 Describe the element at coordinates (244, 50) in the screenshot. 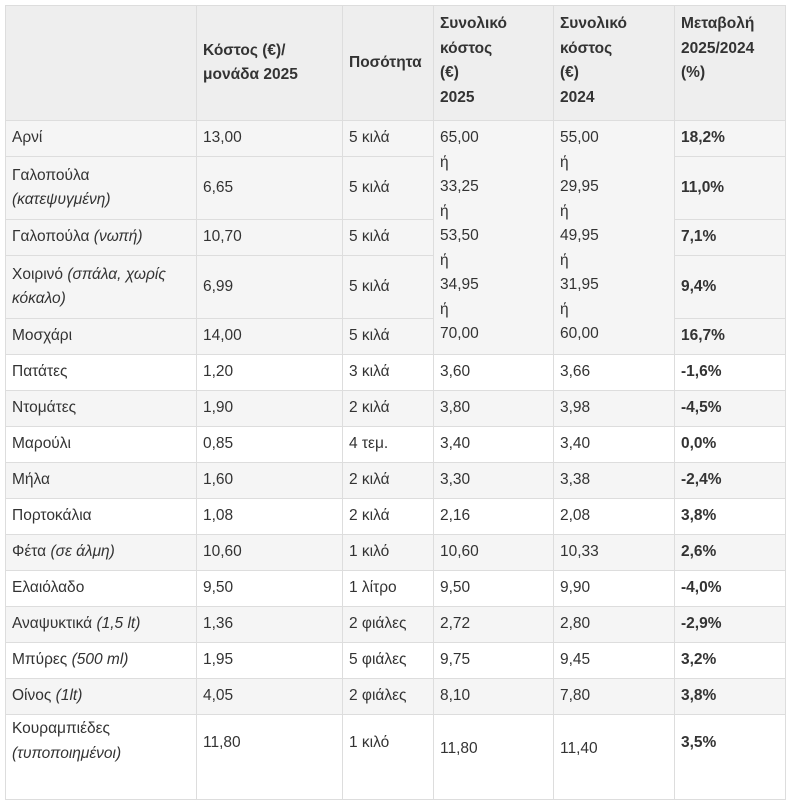

I see `header-line: Κόστος (€)/` at that location.